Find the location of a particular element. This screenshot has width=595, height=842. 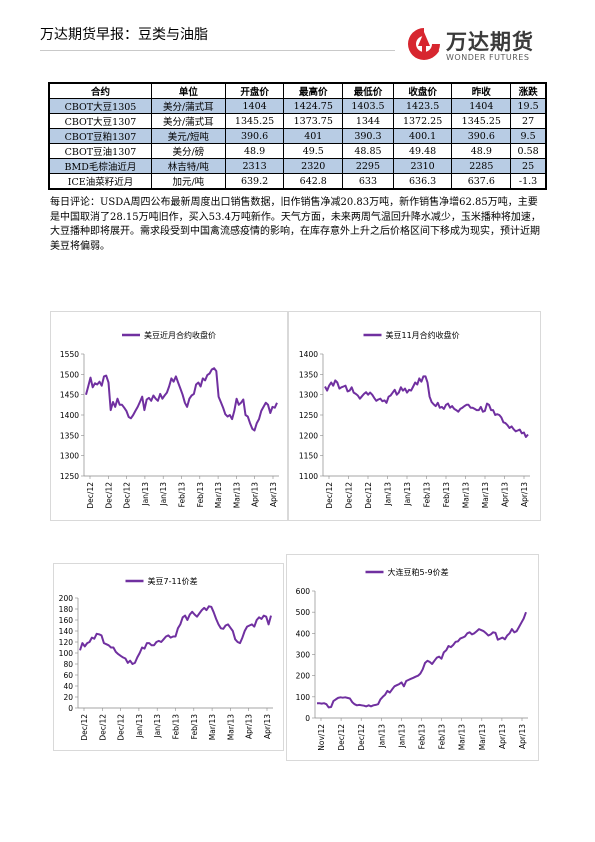

company-logo: 万达期货 WONDER FUTURES is located at coordinates (472, 46).